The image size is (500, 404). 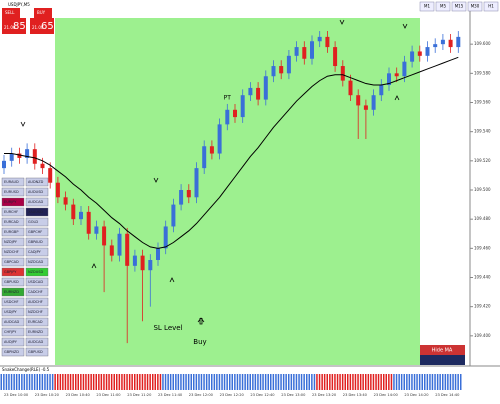 I want to click on symbol-label: USDCHF, so click(x=11, y=302).